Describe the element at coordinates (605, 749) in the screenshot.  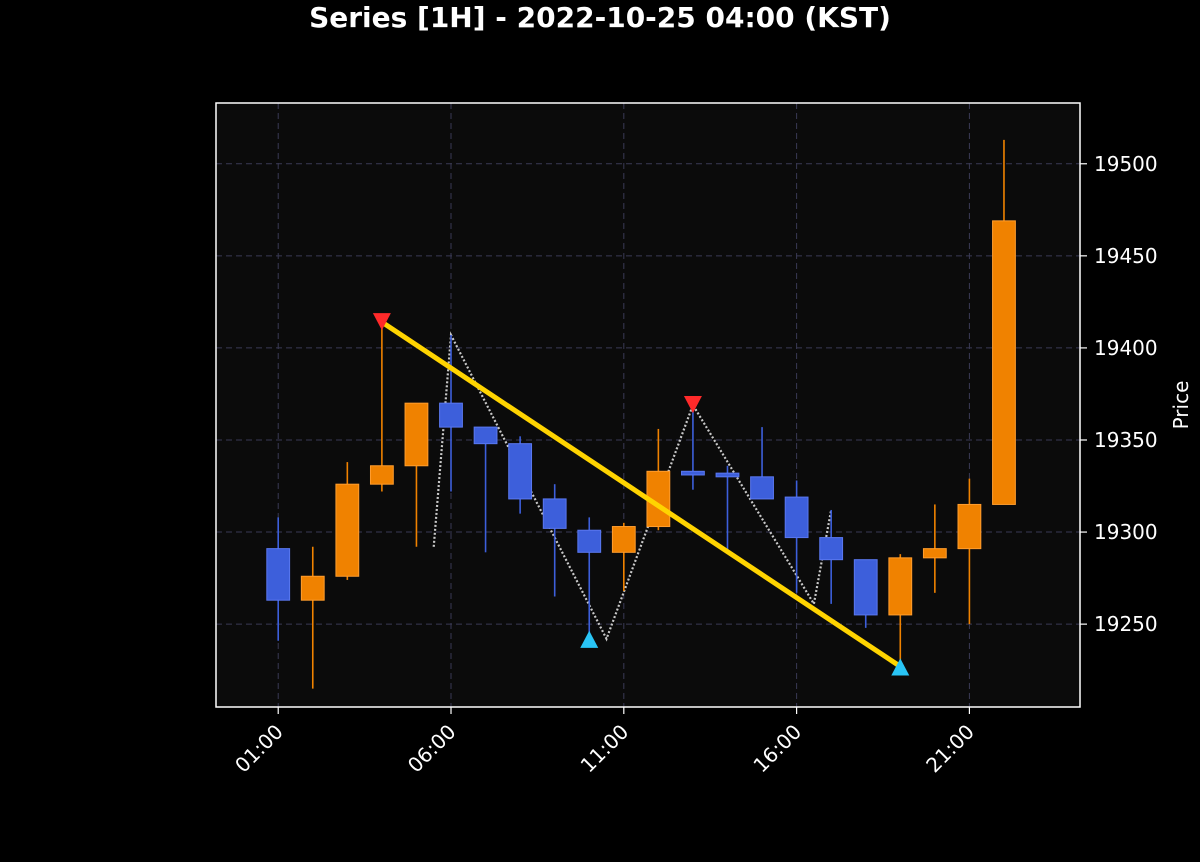
I see `x-tick-label: 11:00` at that location.